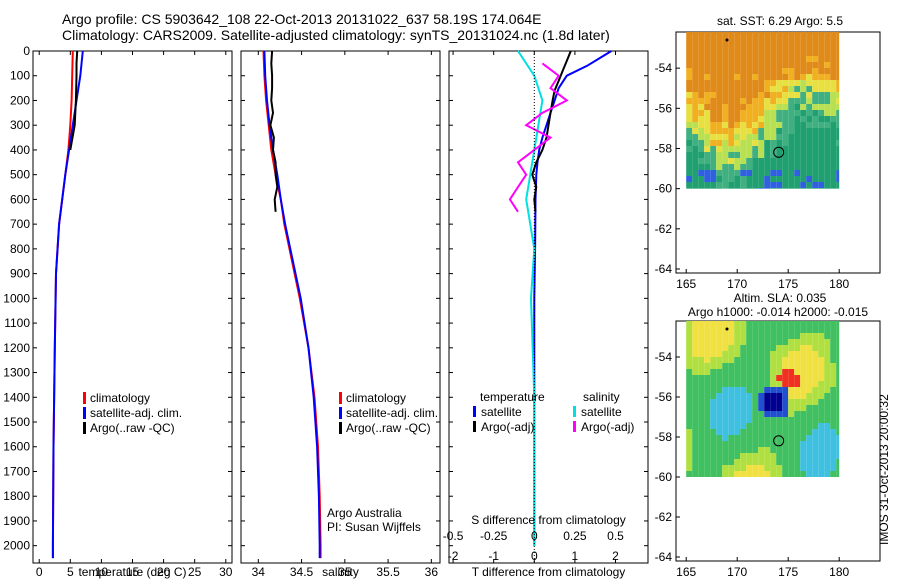 This screenshot has height=580, width=900. I want to click on legend-swatch, so click(340, 428).